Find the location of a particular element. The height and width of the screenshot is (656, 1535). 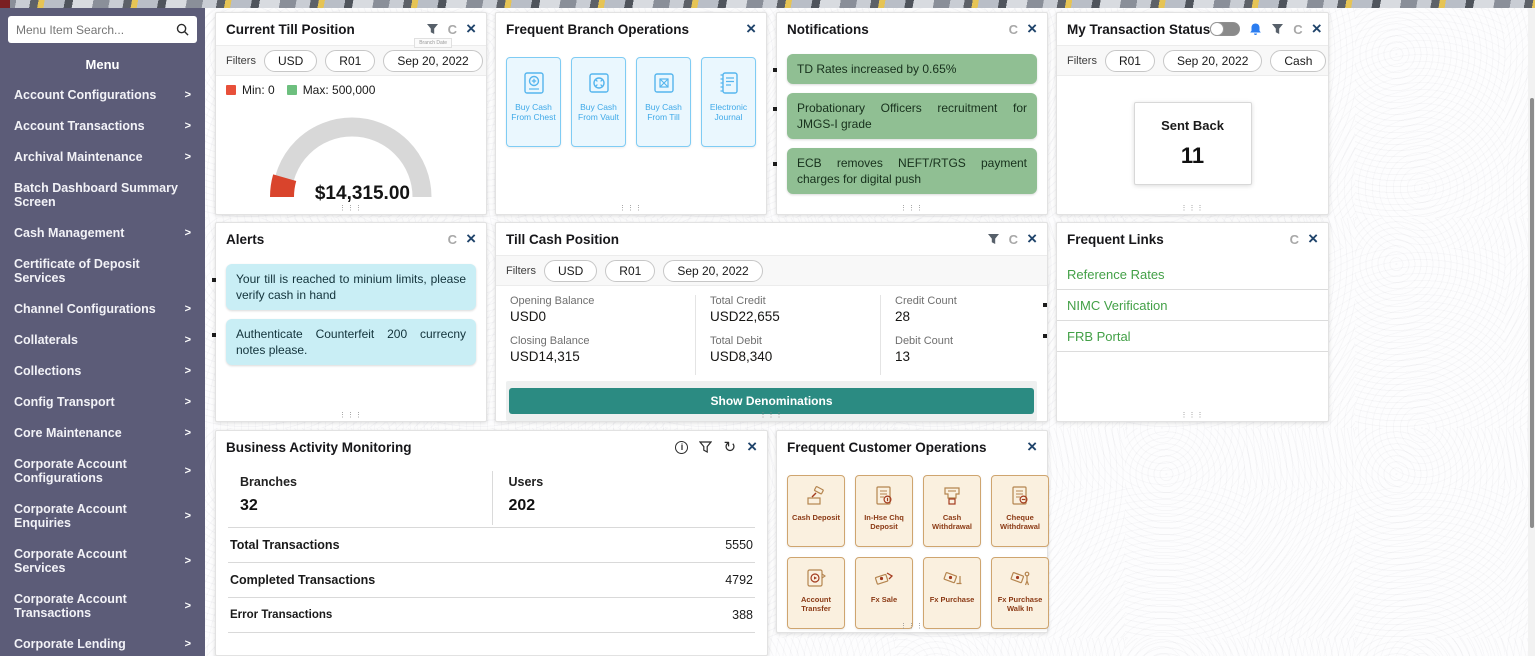

sidebar-item-batch-dashboard-summary-screen: Batch Dashboard Summary Screen is located at coordinates (102, 195).